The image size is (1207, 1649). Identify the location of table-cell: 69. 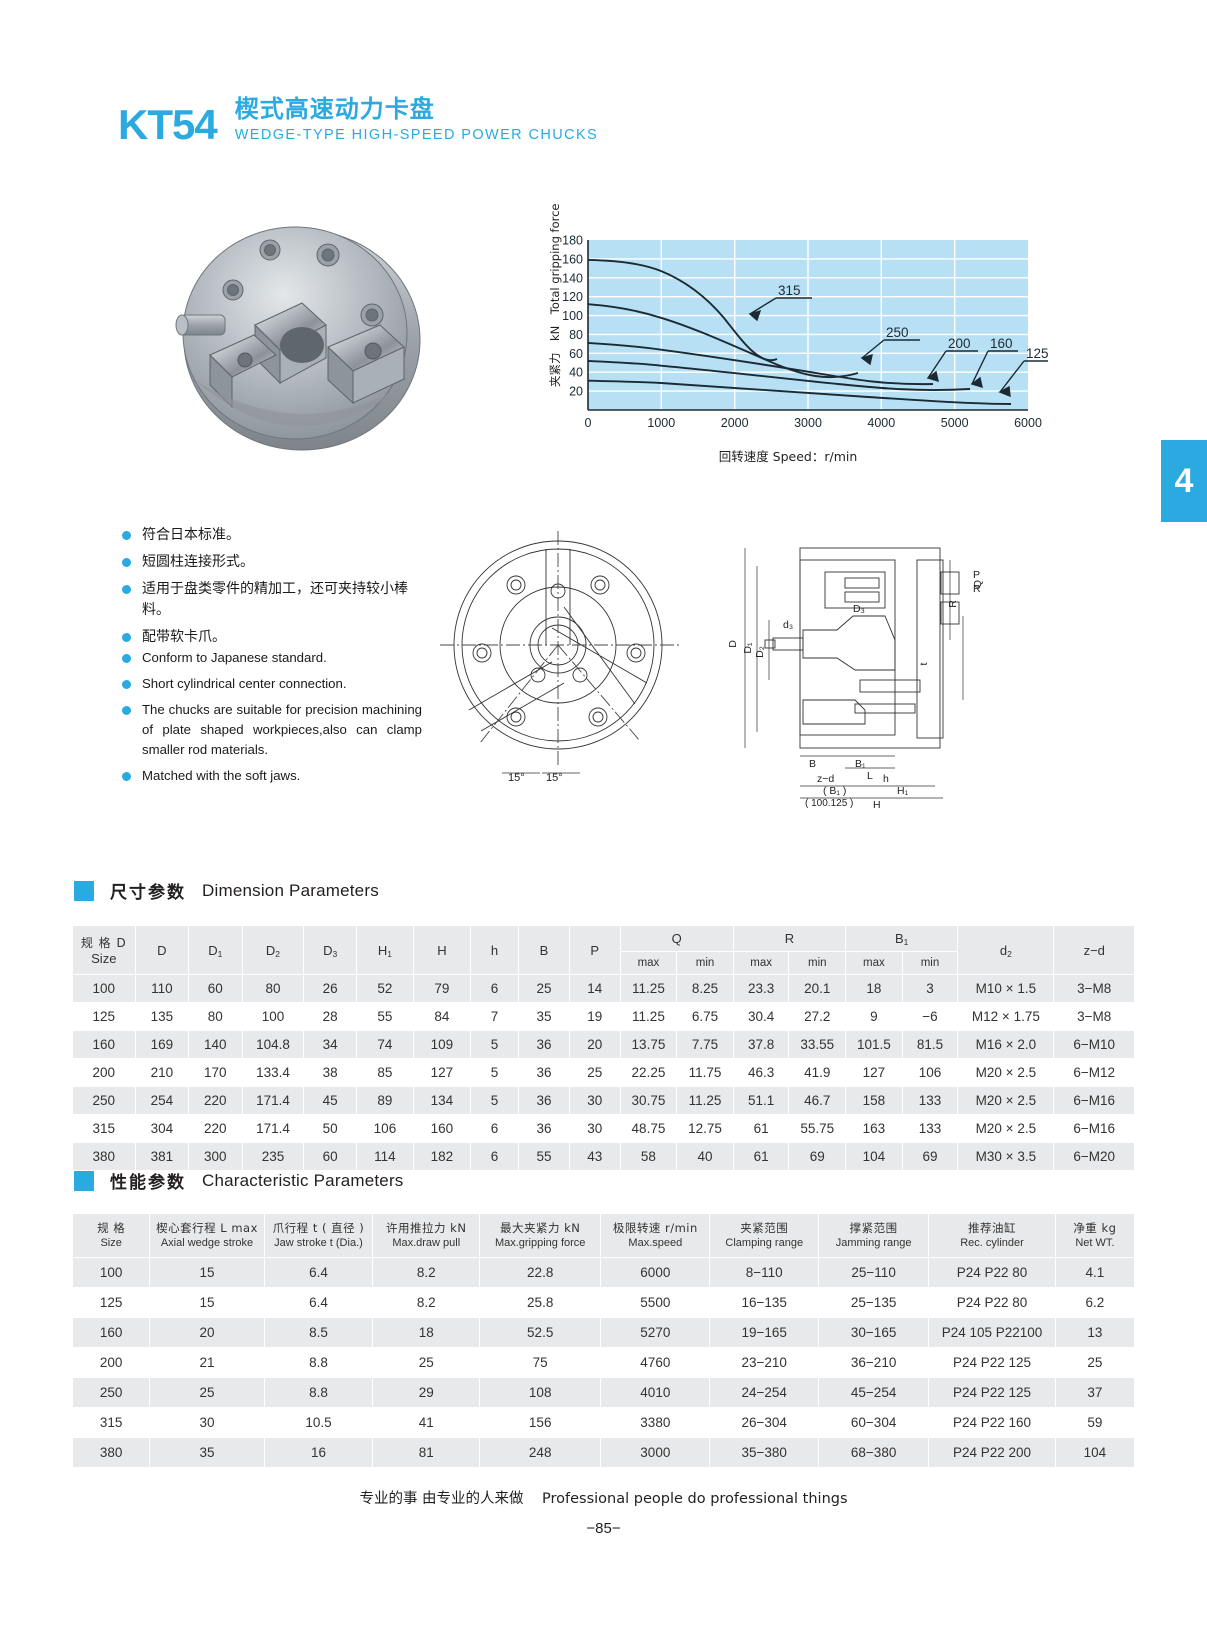
(930, 1156).